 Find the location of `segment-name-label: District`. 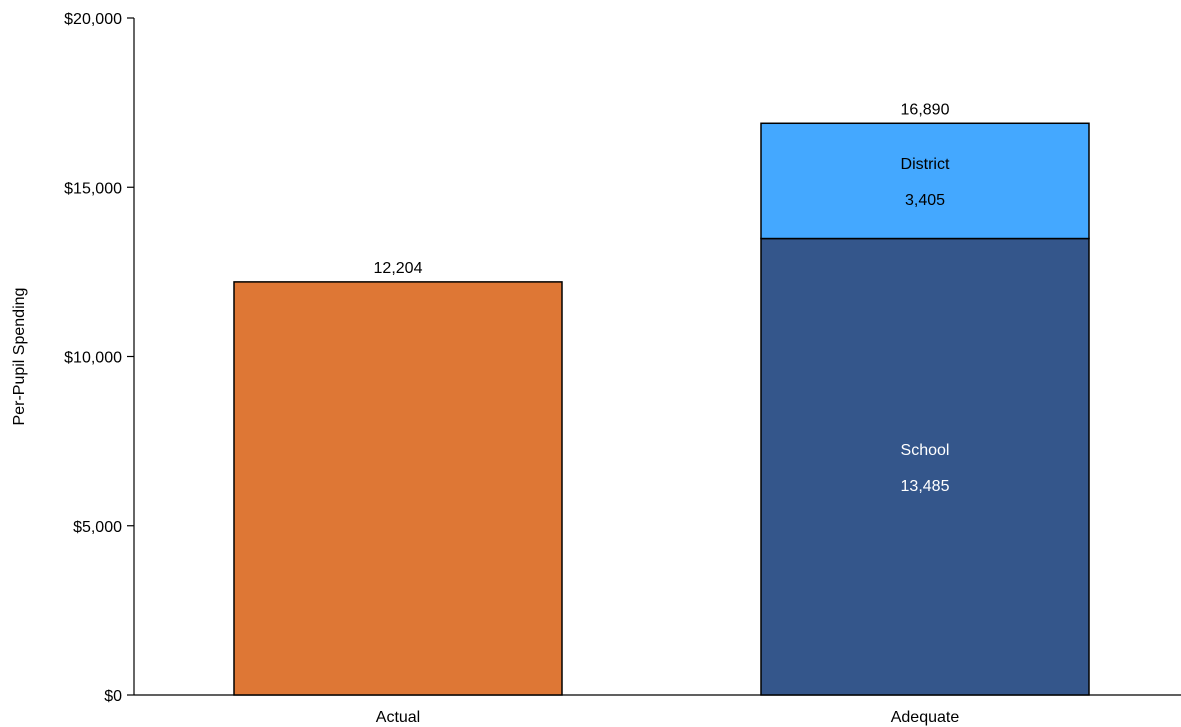

segment-name-label: District is located at coordinates (925, 164).